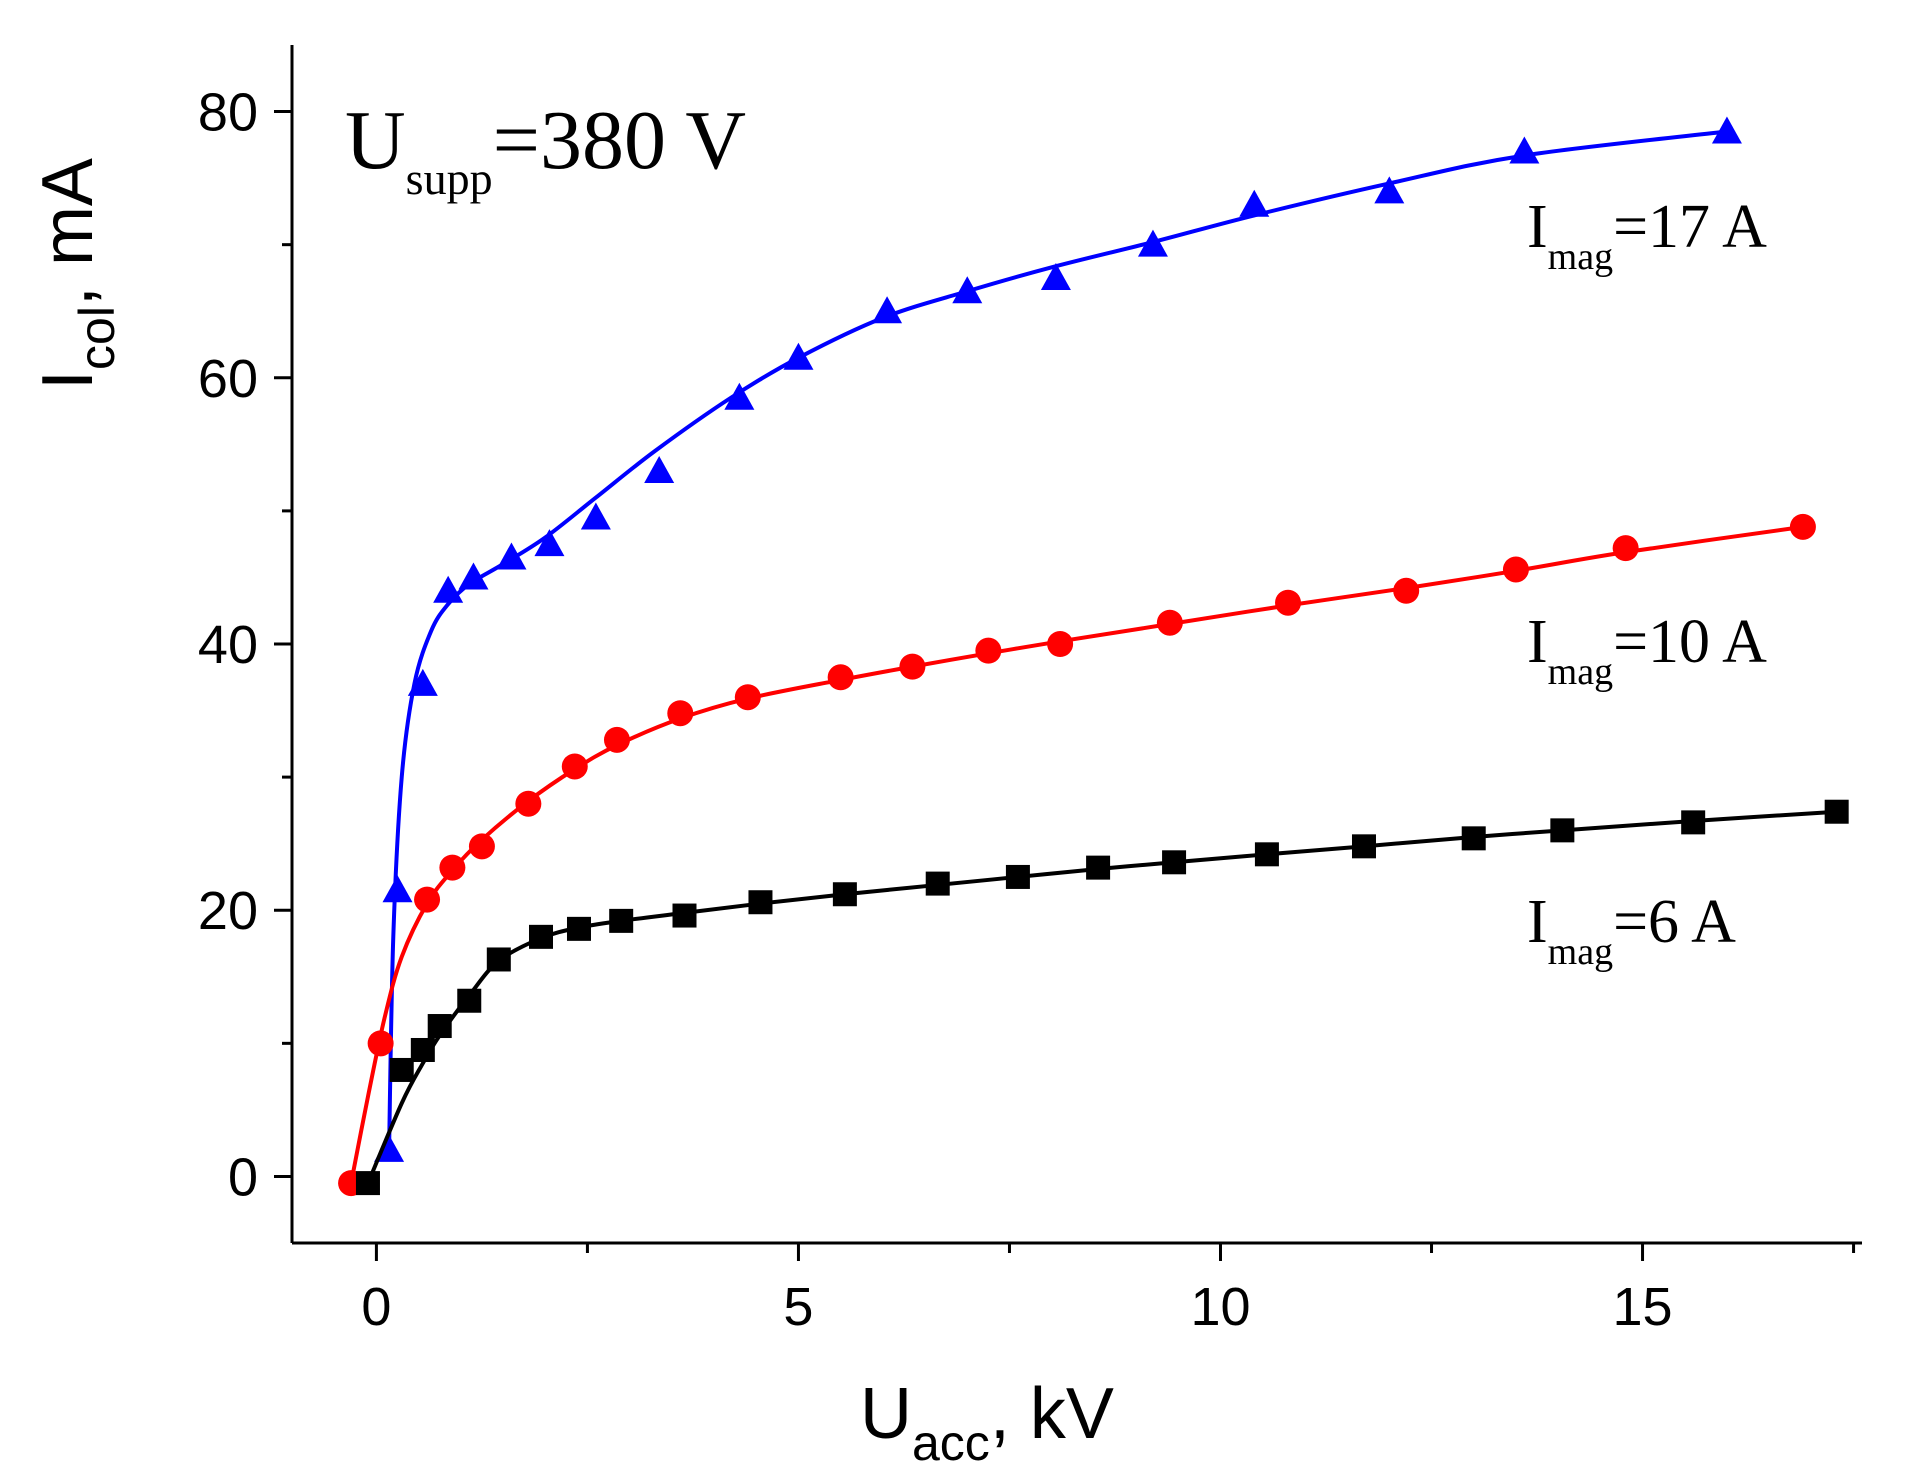 The height and width of the screenshot is (1476, 1923). I want to click on series-label-10a: Imag=10 A, so click(1647, 650).